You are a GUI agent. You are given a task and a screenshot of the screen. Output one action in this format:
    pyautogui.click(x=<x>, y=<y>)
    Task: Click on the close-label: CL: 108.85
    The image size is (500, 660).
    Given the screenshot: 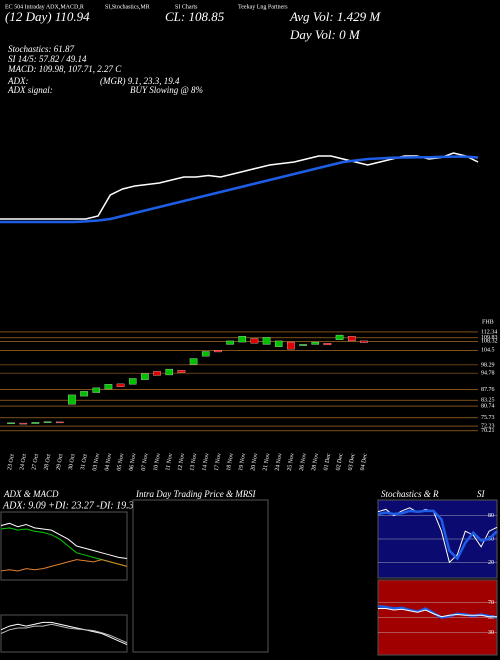 What is the action you would take?
    pyautogui.click(x=195, y=16)
    